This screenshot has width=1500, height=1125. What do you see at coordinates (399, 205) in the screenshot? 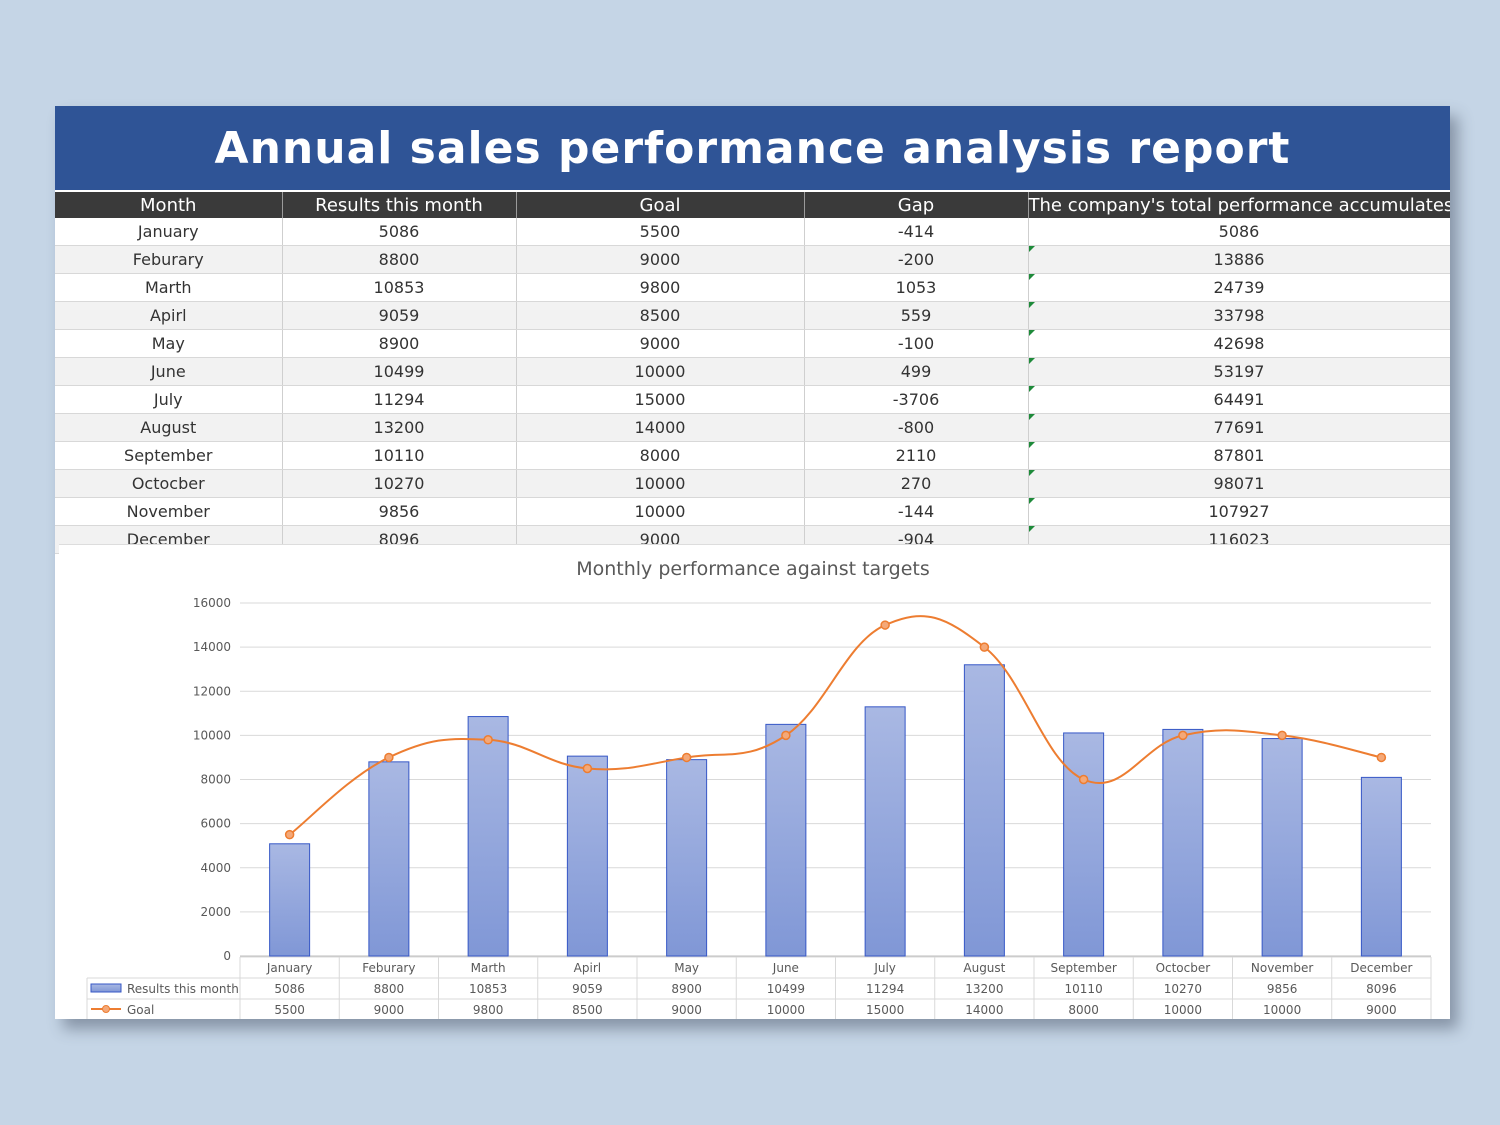
I see `header-results: Results this month` at bounding box center [399, 205].